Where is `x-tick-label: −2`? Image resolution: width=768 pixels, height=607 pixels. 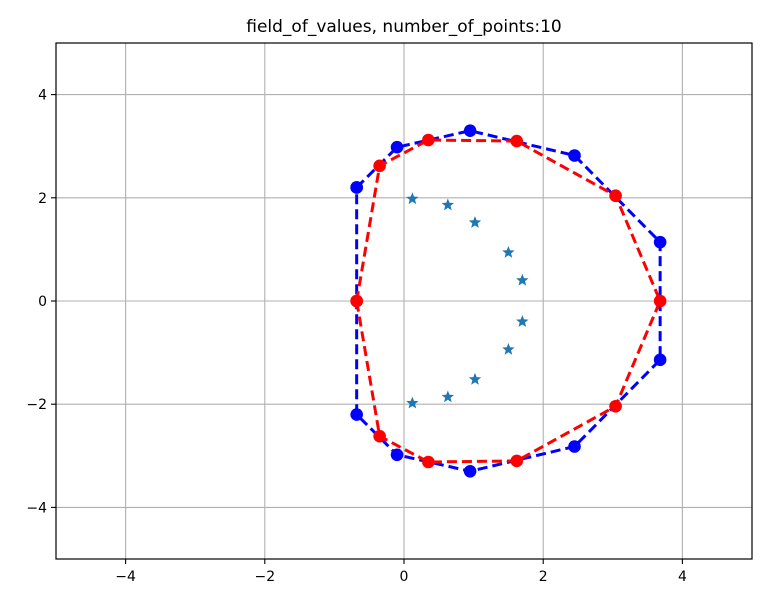 x-tick-label: −2 is located at coordinates (264, 577).